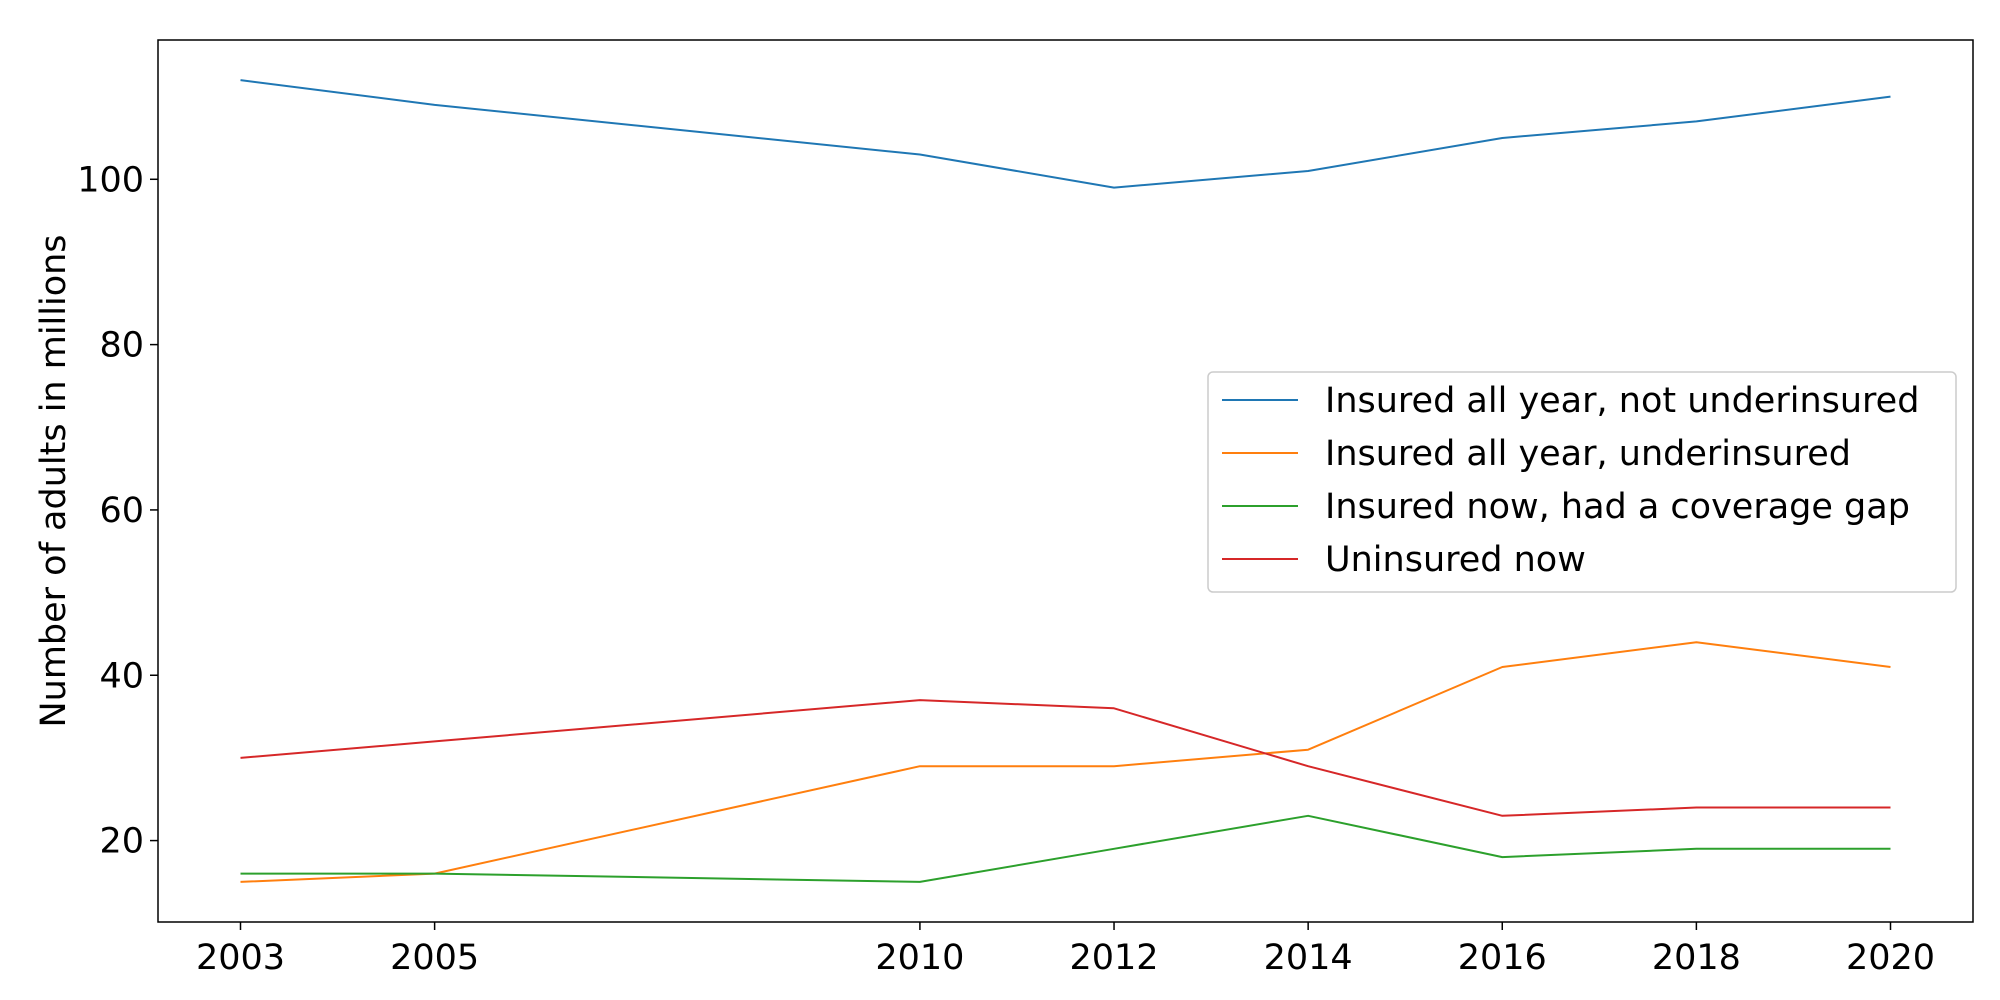  What do you see at coordinates (1502, 958) in the screenshot?
I see `x-tick-label: 2016` at bounding box center [1502, 958].